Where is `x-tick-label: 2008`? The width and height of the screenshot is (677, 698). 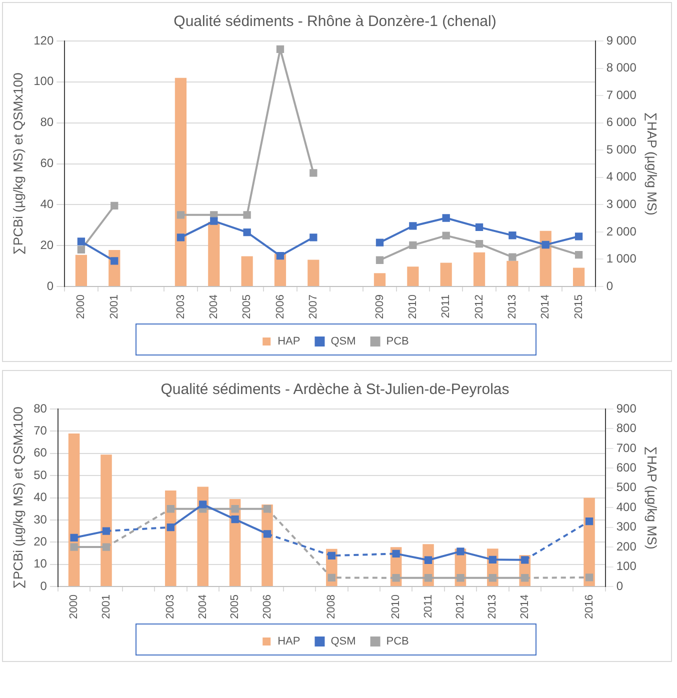 x-tick-label: 2008 is located at coordinates (332, 607).